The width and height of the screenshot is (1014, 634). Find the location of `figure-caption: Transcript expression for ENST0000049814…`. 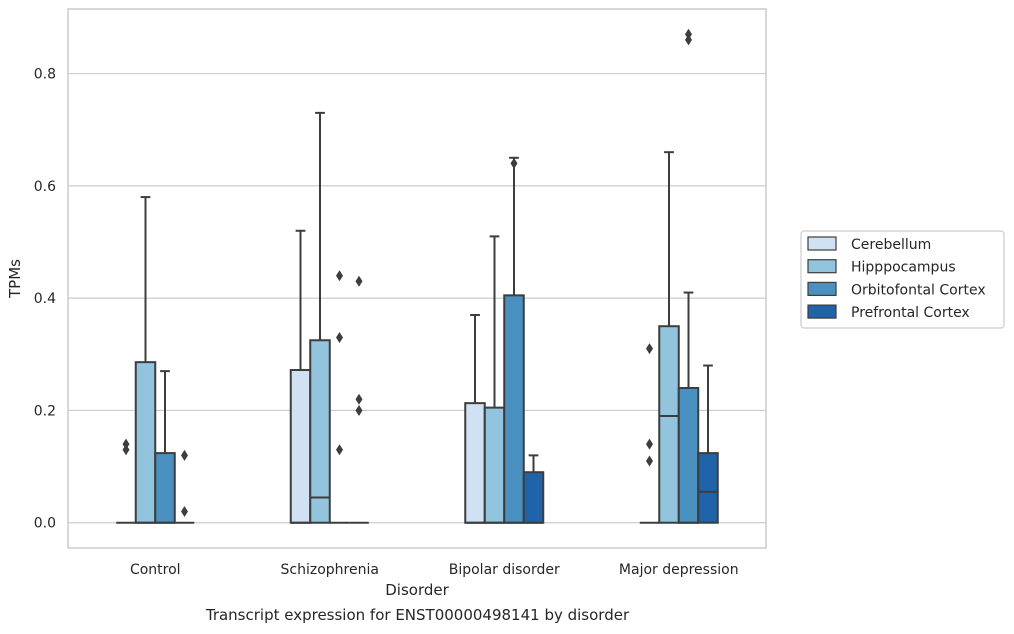

figure-caption: Transcript expression for ENST0000049814… is located at coordinates (417, 615).